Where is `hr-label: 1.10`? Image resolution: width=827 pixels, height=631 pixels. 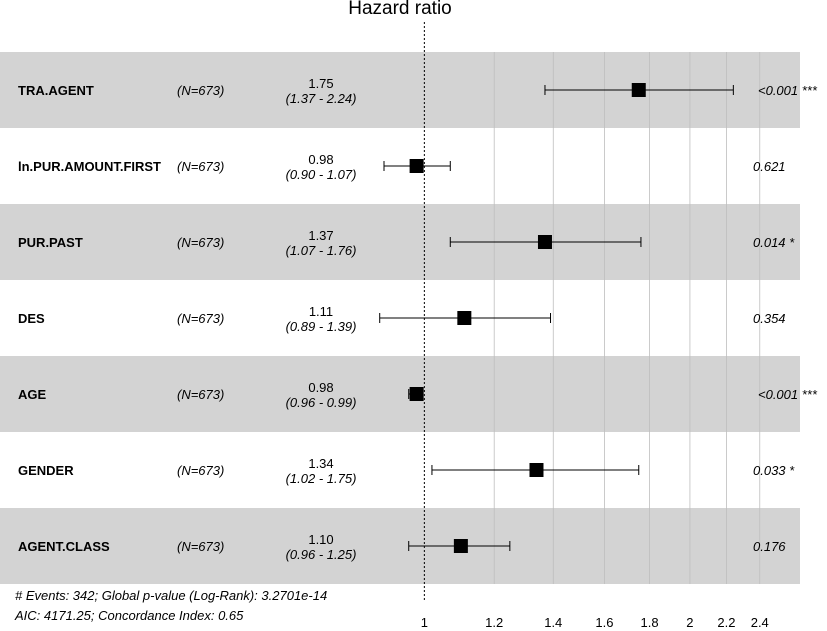
hr-label: 1.10 is located at coordinates (320, 539).